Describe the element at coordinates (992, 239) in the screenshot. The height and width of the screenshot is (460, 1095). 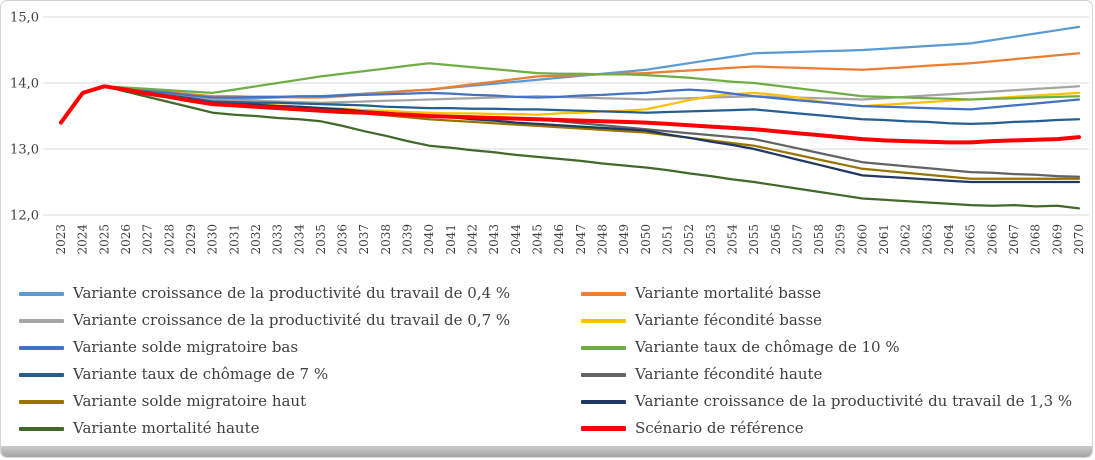
I see `x-axis-tick-label: 2066` at that location.